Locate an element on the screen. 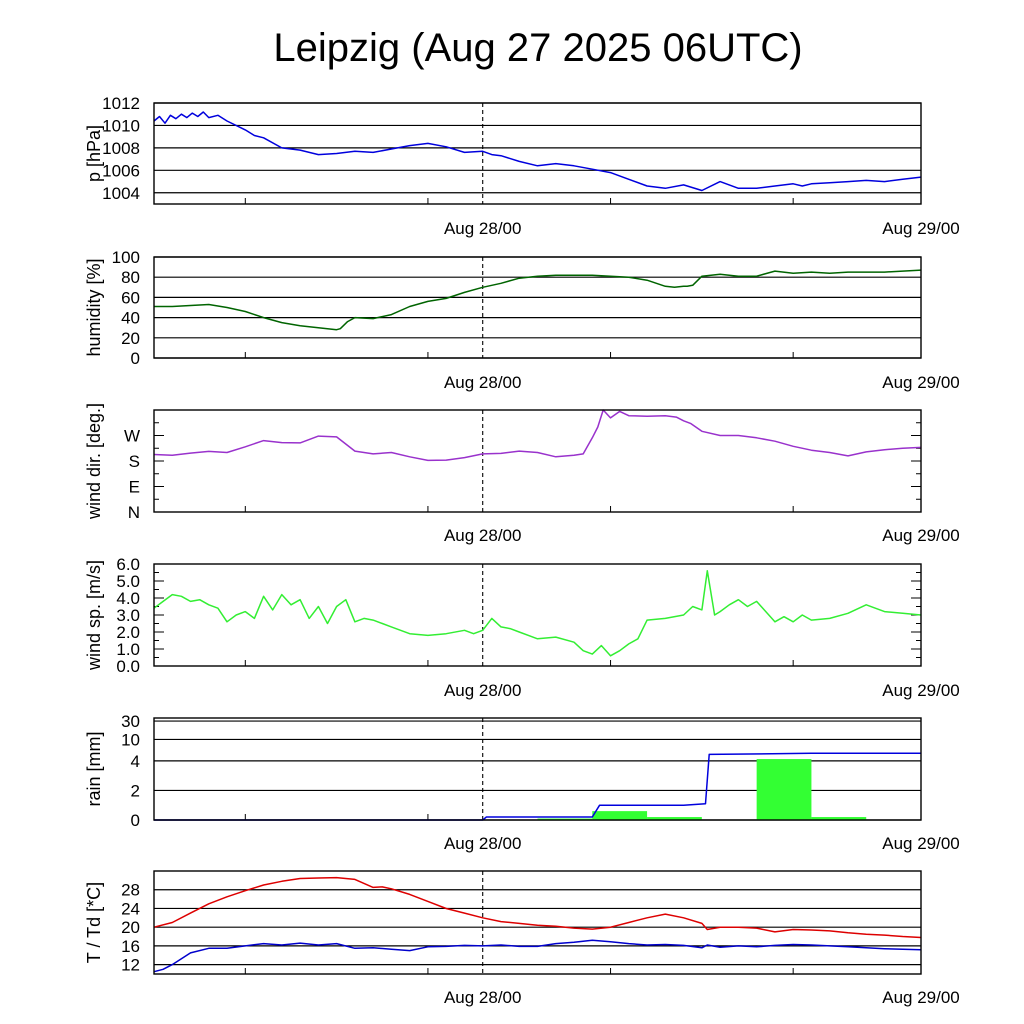  y-tick-label: 0.0 is located at coordinates (128, 666).